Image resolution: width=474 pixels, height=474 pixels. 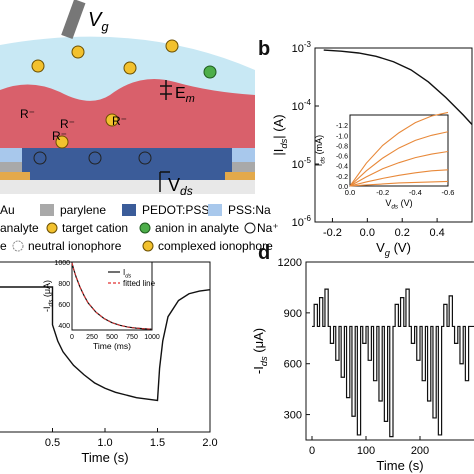 What do you see at coordinates (240, 176) in the screenshot?
I see `au-right` at bounding box center [240, 176].